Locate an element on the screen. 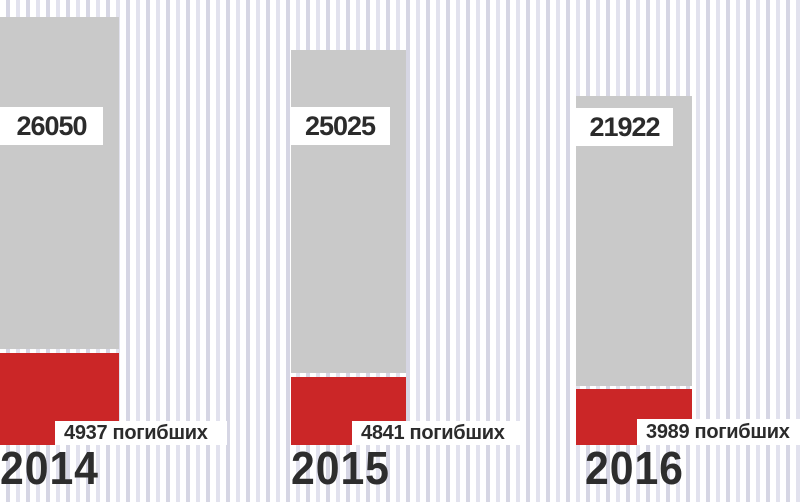 Image resolution: width=806 pixels, height=502 pixels. deaths-value-text-2016: 3989 погибших is located at coordinates (718, 431).